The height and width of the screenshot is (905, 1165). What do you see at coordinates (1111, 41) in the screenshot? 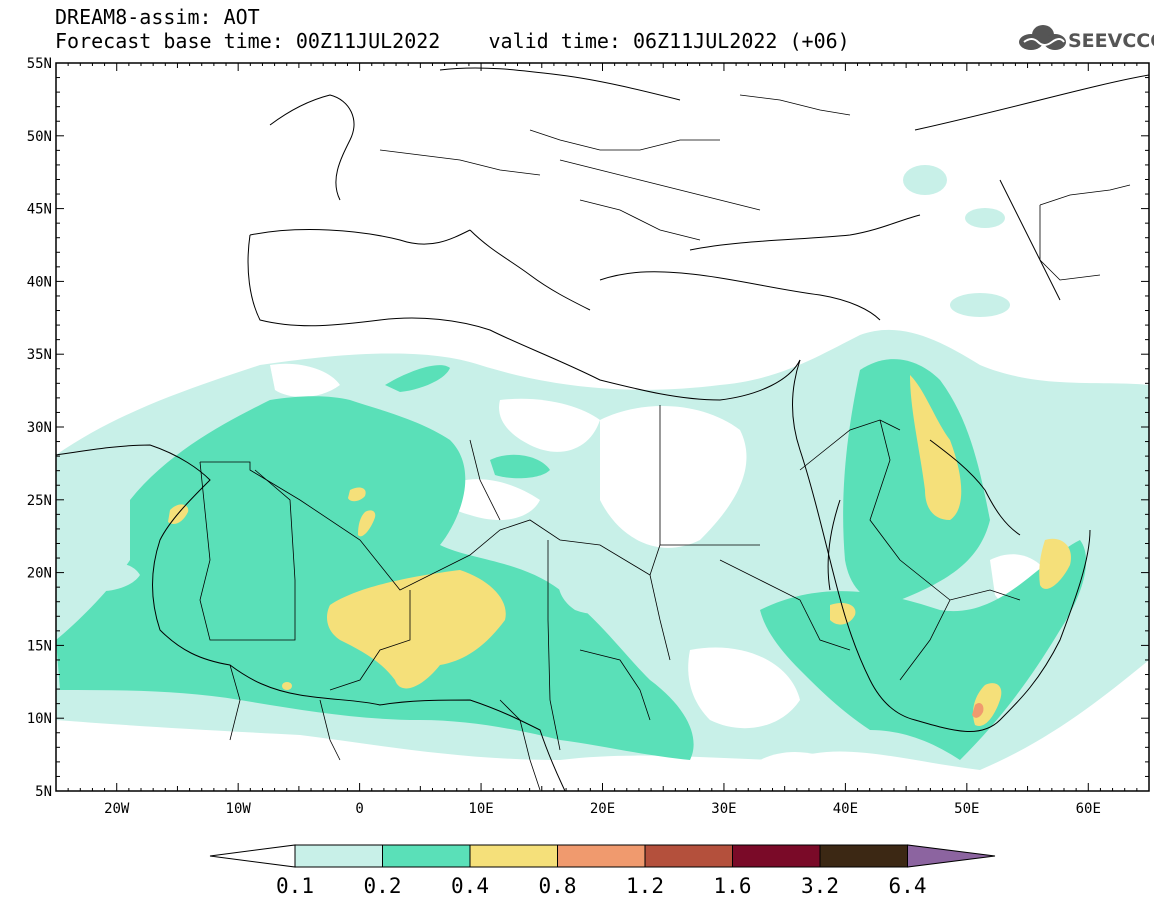
I see `logo-text: SEEVCCC` at bounding box center [1111, 41].